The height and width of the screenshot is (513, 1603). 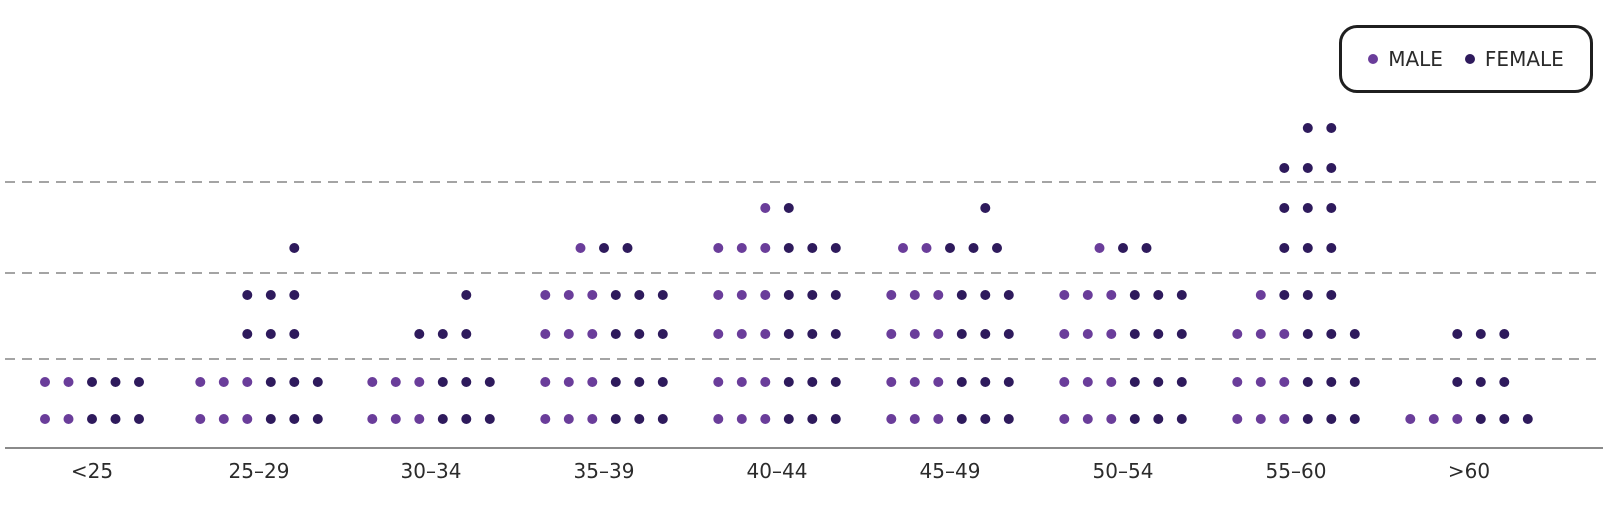 I want to click on x-tick-label-4: 40–44, so click(x=777, y=471).